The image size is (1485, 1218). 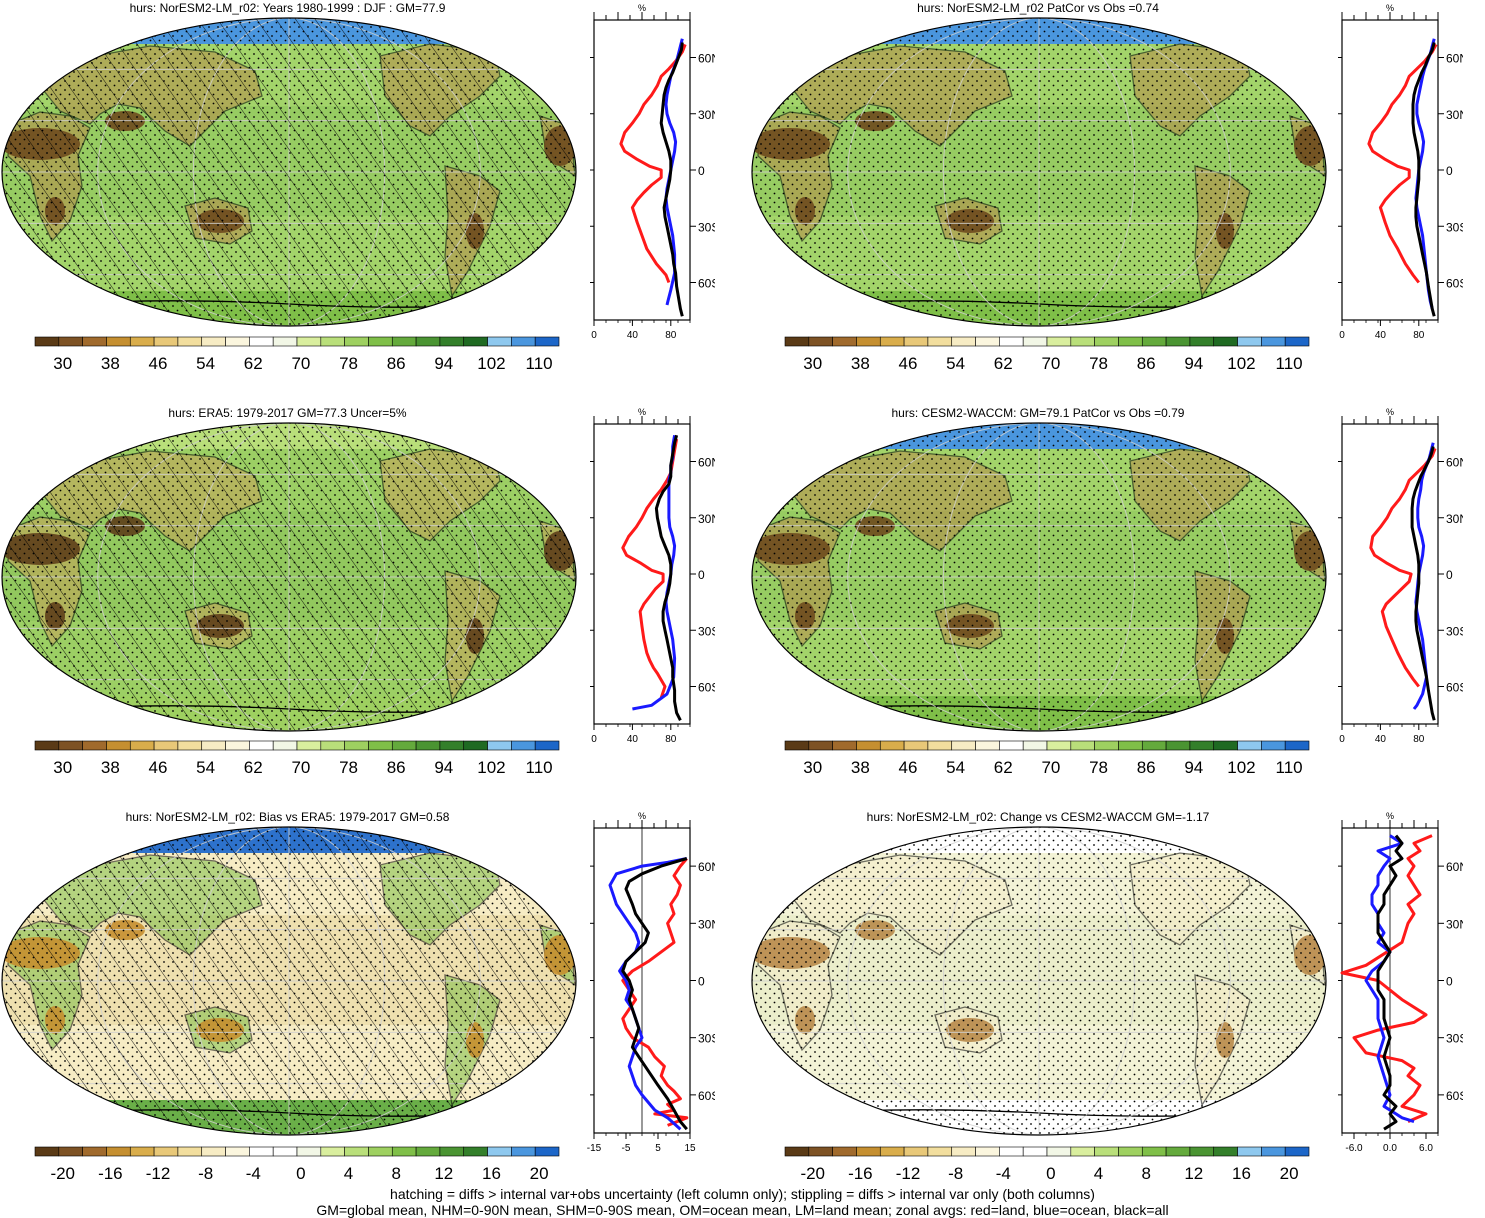 What do you see at coordinates (1038, 8) in the screenshot?
I see `map-title-2: hurs: NorESM2-LM_r02 PatCor vs Obs =0.74` at bounding box center [1038, 8].